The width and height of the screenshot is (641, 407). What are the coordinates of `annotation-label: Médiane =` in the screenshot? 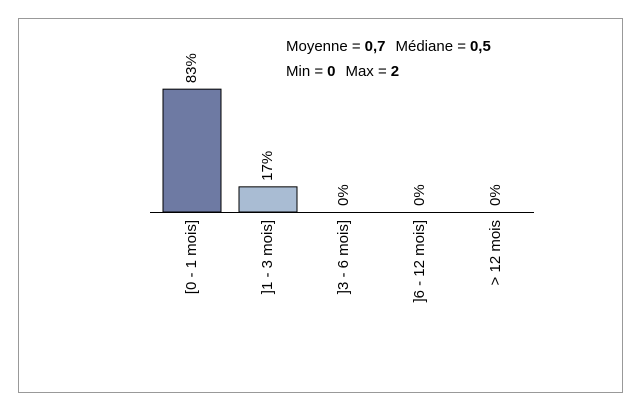 It's located at (431, 46).